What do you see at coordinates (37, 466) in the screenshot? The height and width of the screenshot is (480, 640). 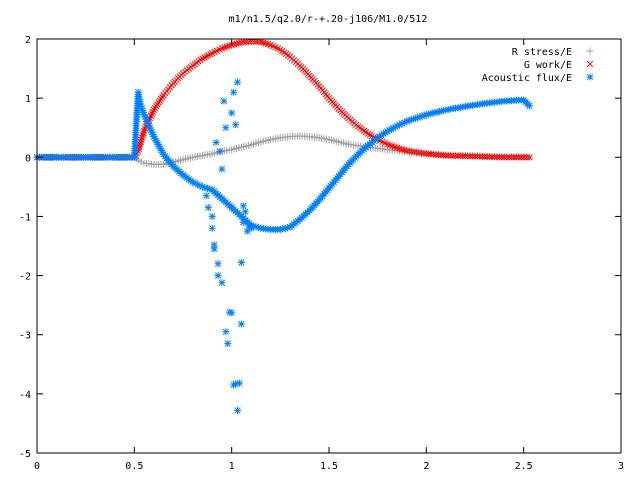 I see `x-tick-label: 0` at bounding box center [37, 466].